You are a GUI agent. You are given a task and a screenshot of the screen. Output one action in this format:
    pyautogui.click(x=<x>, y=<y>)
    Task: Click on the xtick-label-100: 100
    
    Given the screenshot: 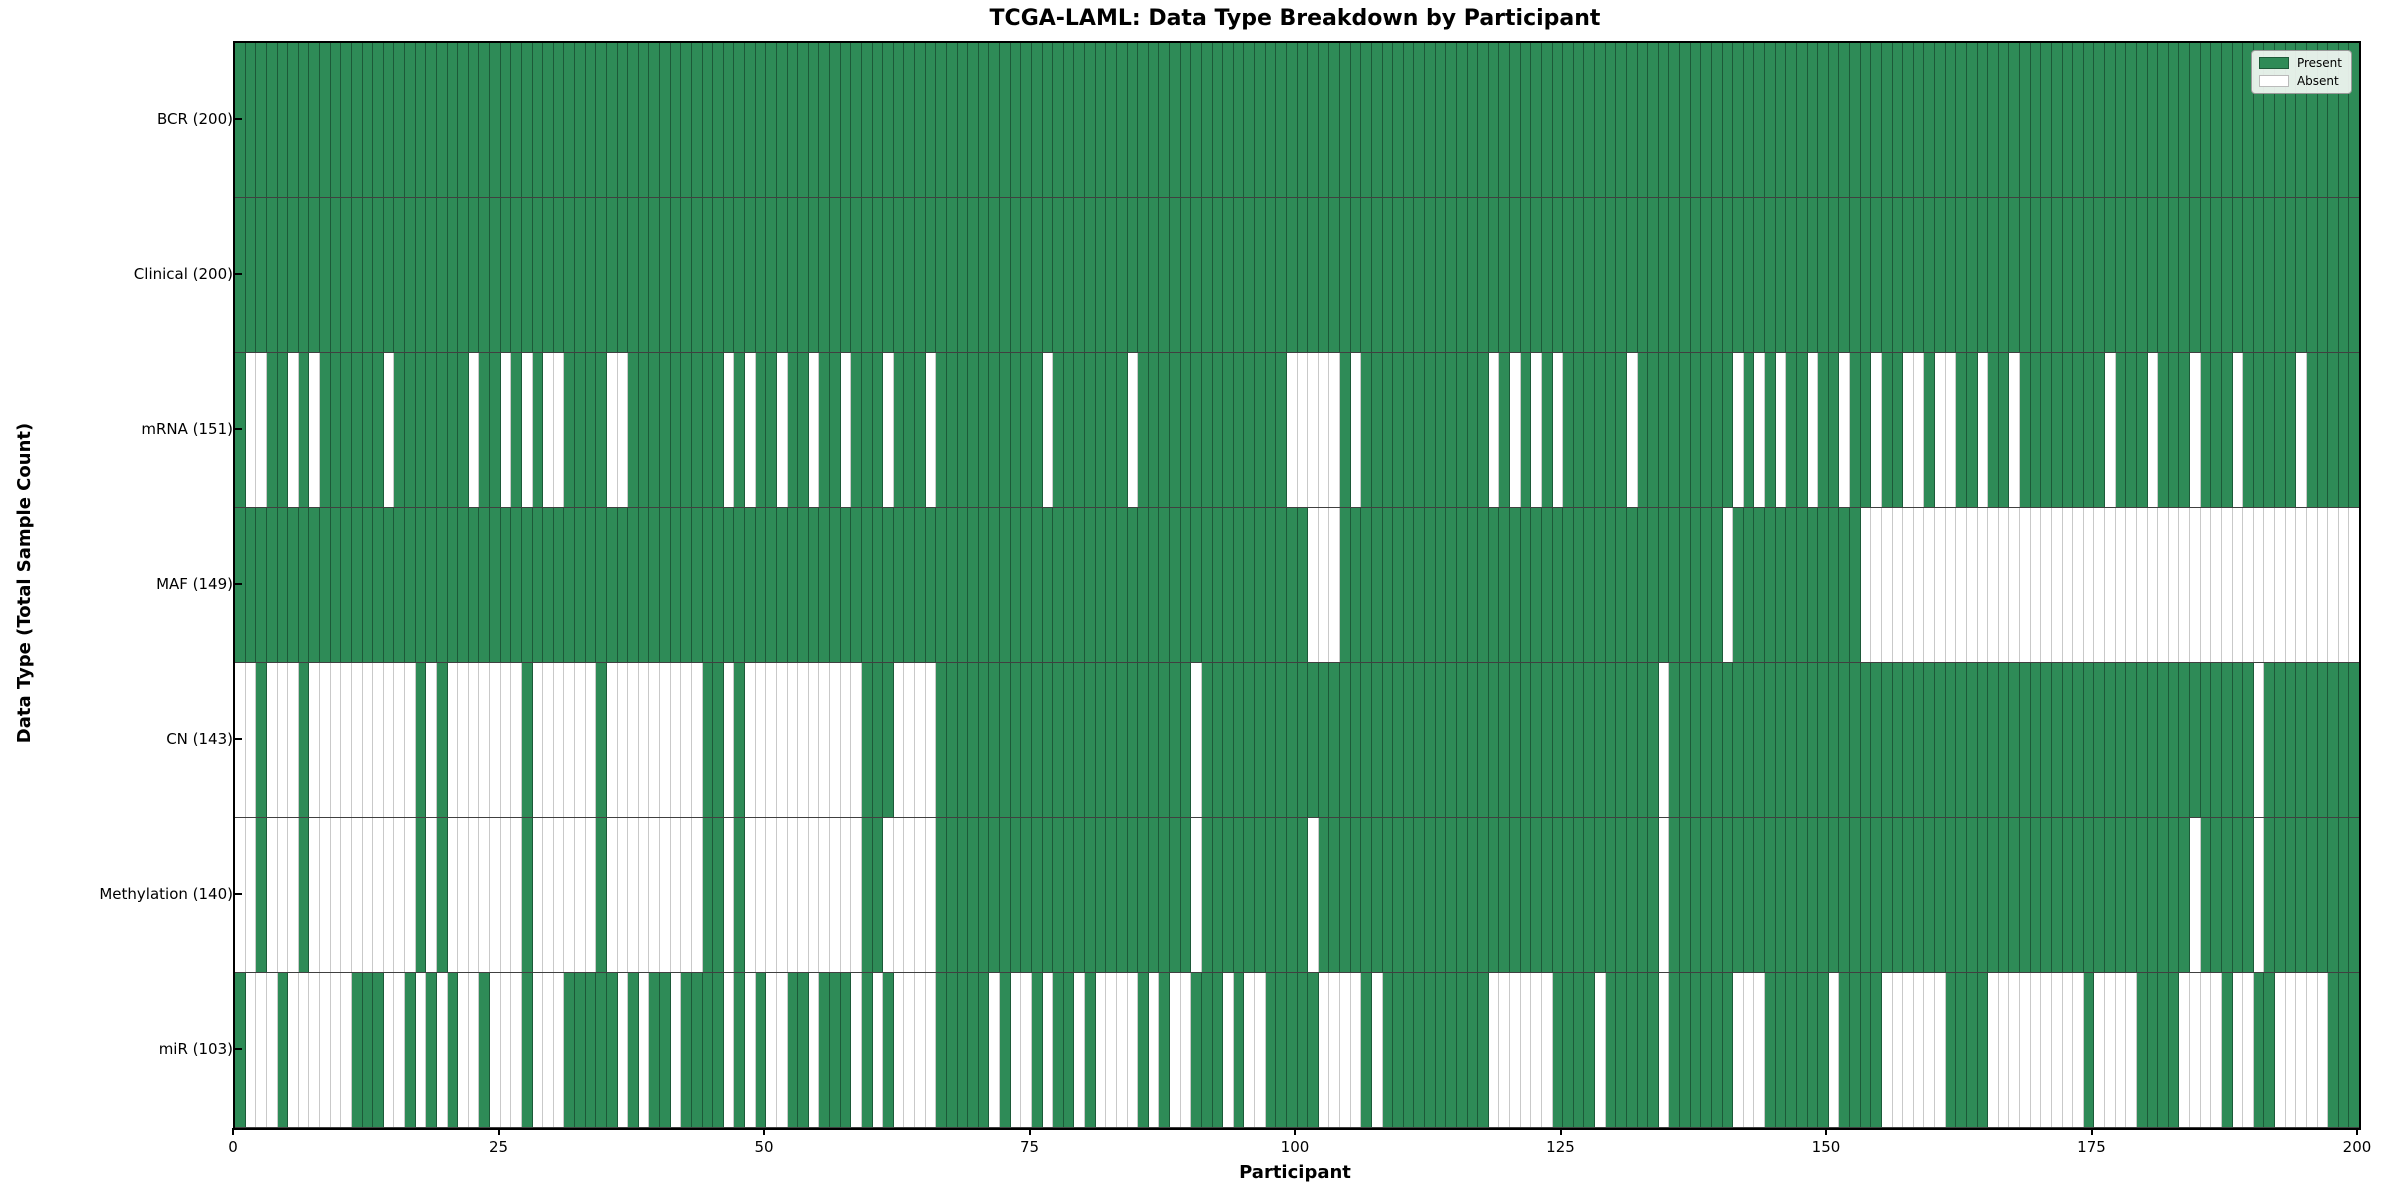 What is the action you would take?
    pyautogui.click(x=1295, y=1147)
    